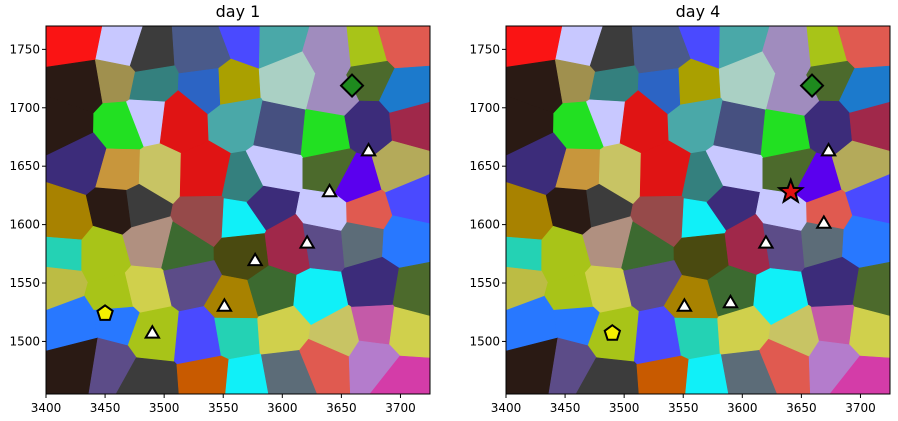  What do you see at coordinates (698, 11) in the screenshot?
I see `panel-title: day 4` at bounding box center [698, 11].